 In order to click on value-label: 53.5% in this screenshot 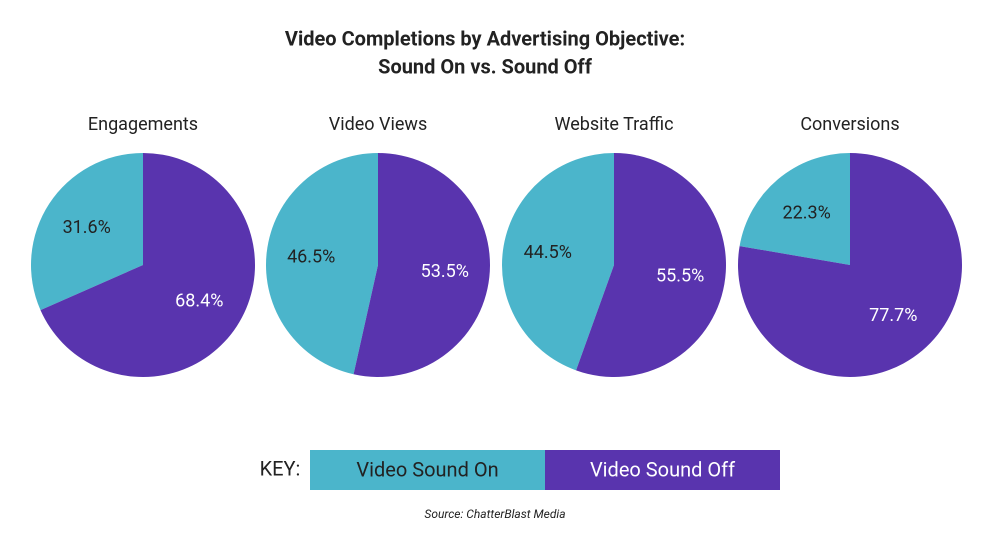, I will do `click(445, 271)`.